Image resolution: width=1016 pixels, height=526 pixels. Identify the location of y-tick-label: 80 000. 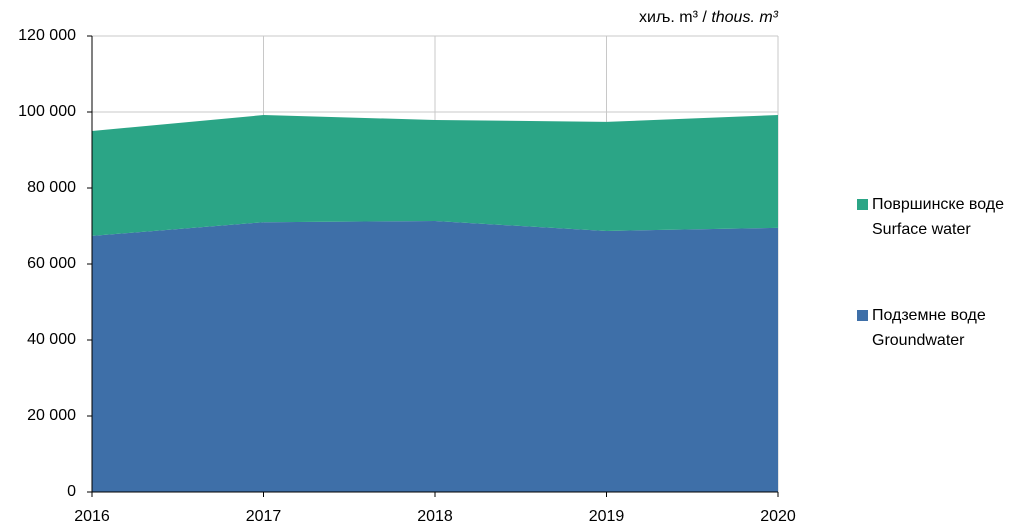
(51, 187).